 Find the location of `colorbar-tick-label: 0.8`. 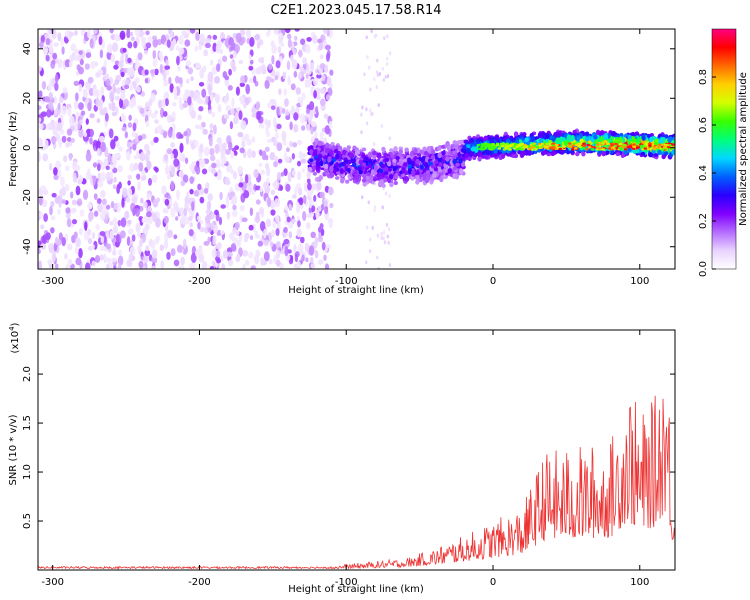

colorbar-tick-label: 0.8 is located at coordinates (703, 77).